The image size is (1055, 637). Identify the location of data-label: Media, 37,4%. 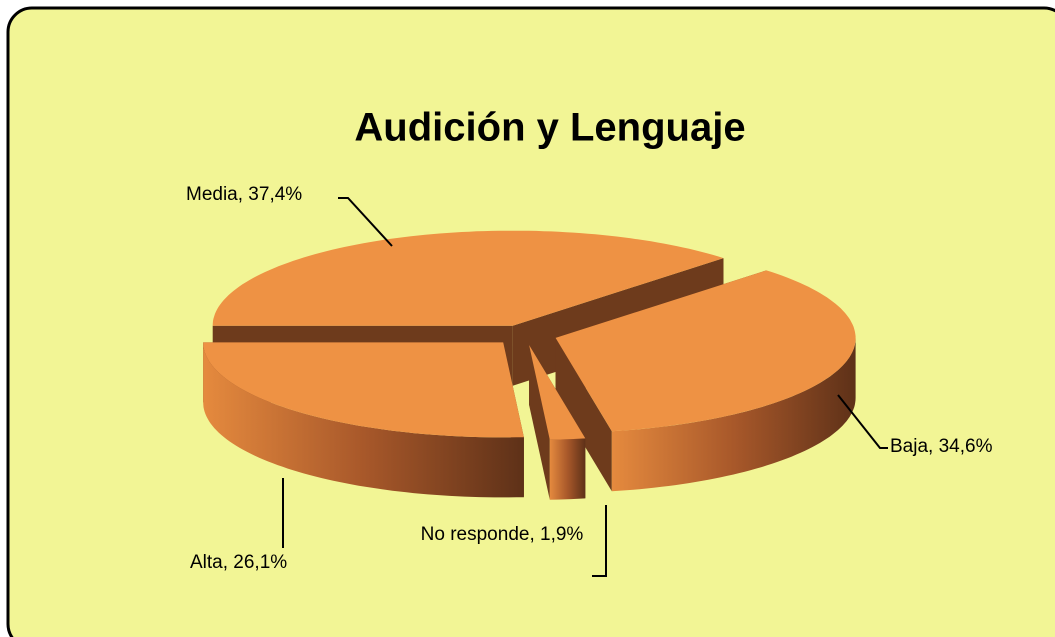
(244, 194).